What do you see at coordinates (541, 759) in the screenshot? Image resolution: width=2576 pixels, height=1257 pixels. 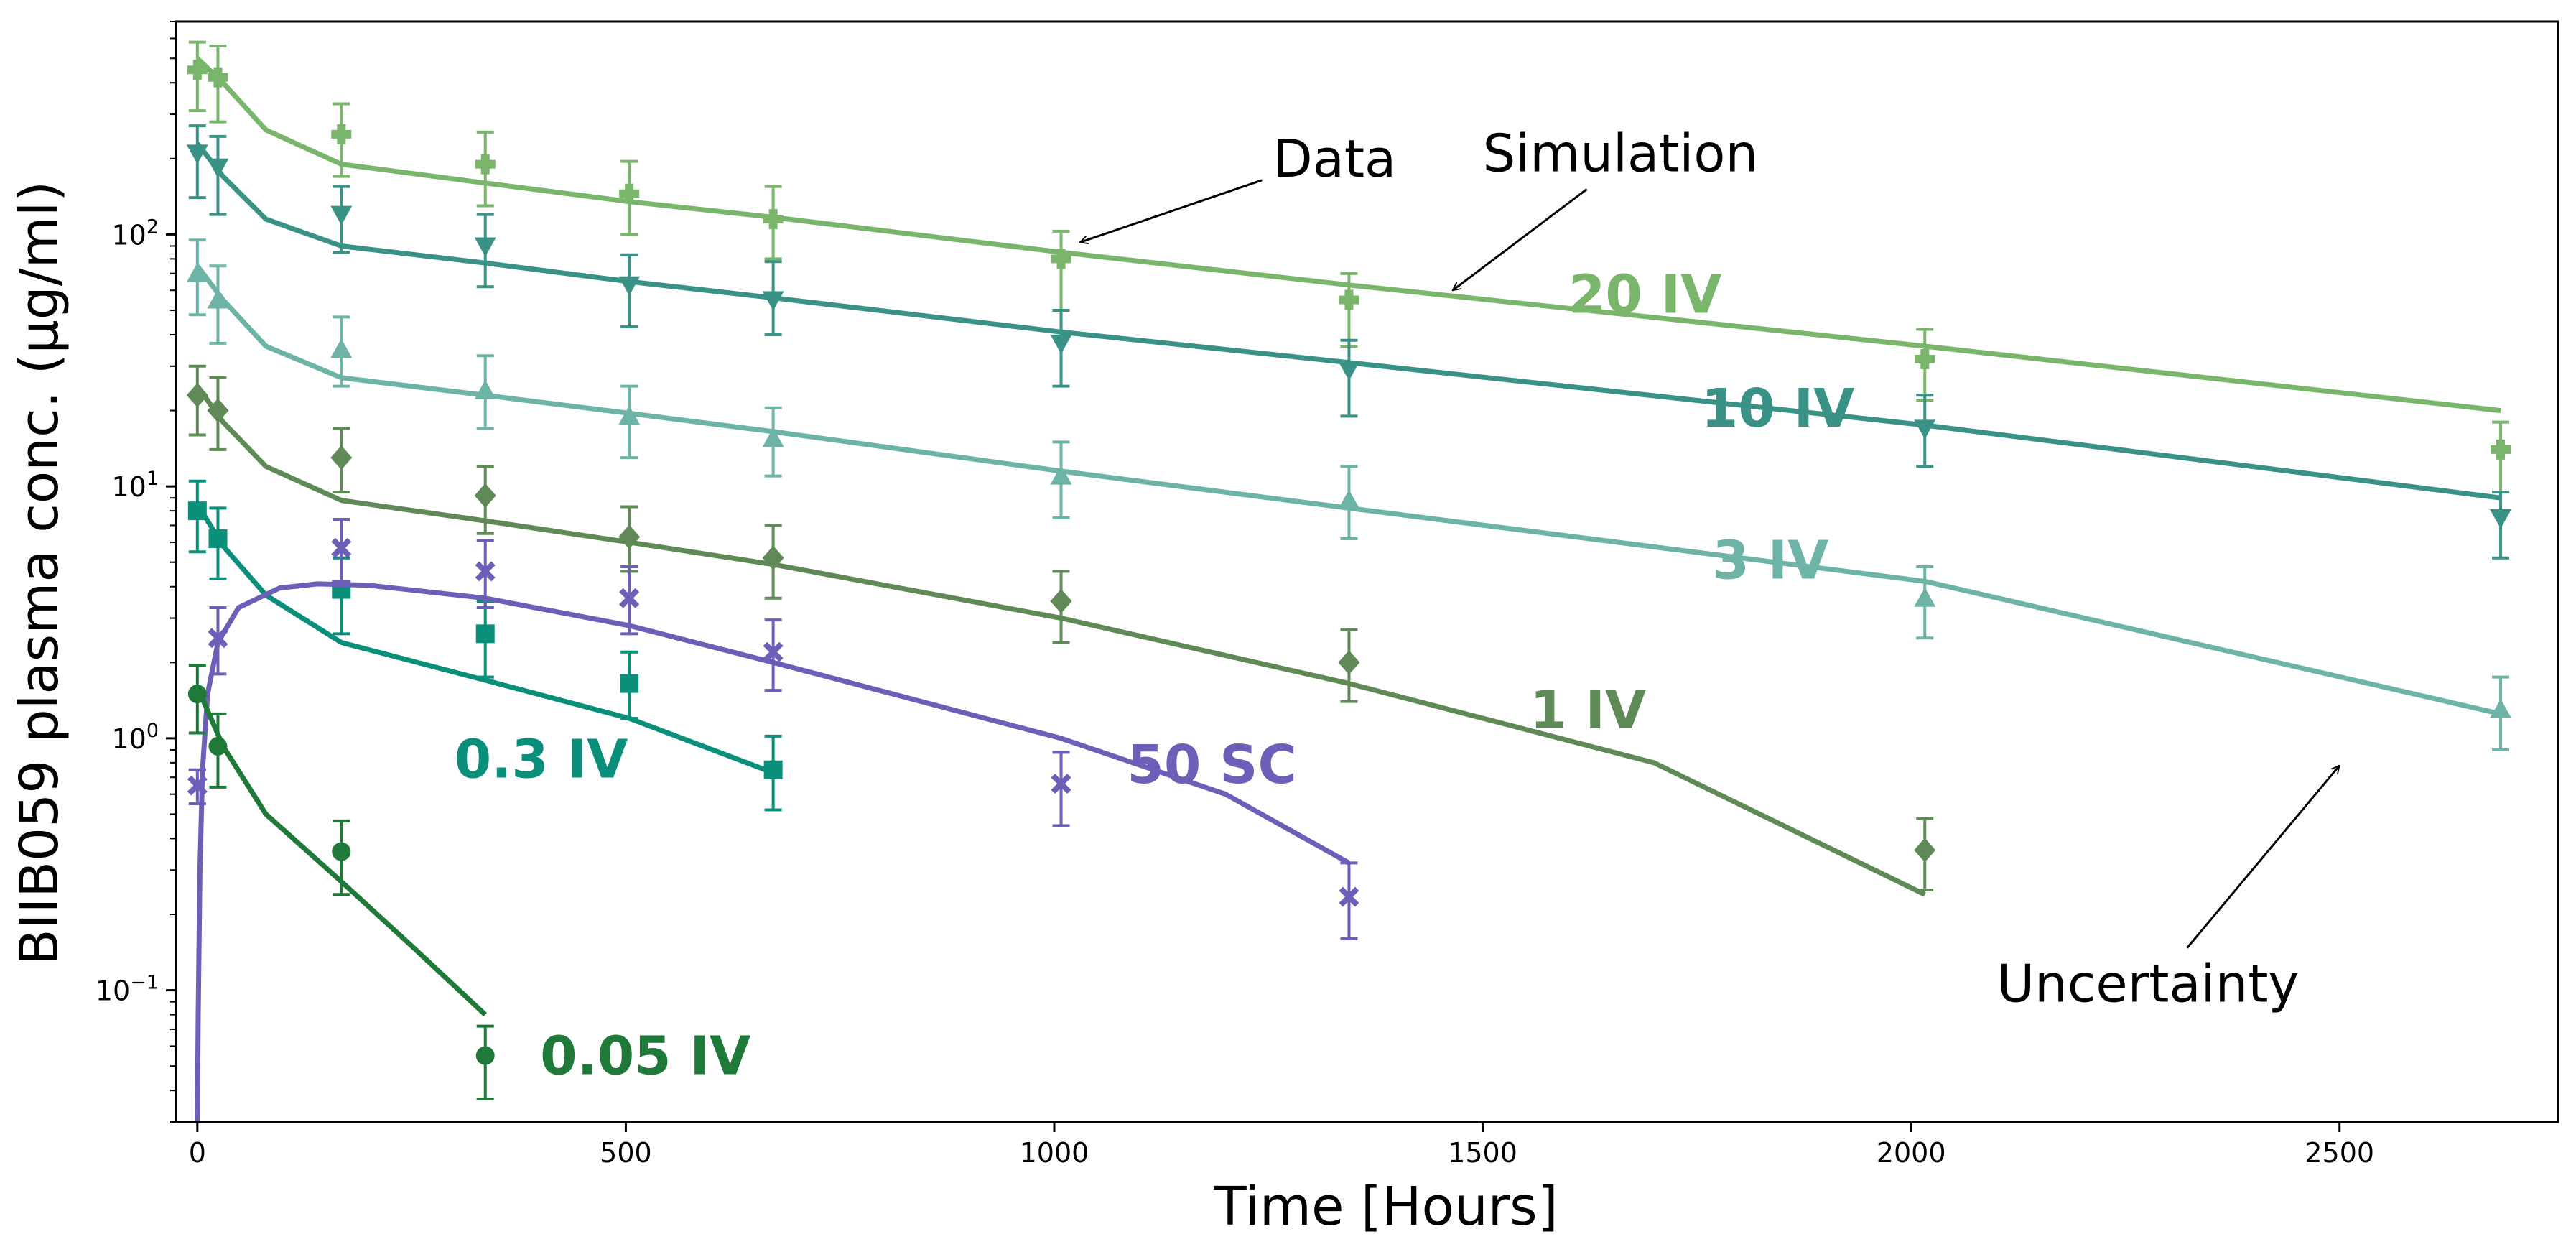 I see `series-label-0-3-iv: 0.3 IV` at bounding box center [541, 759].